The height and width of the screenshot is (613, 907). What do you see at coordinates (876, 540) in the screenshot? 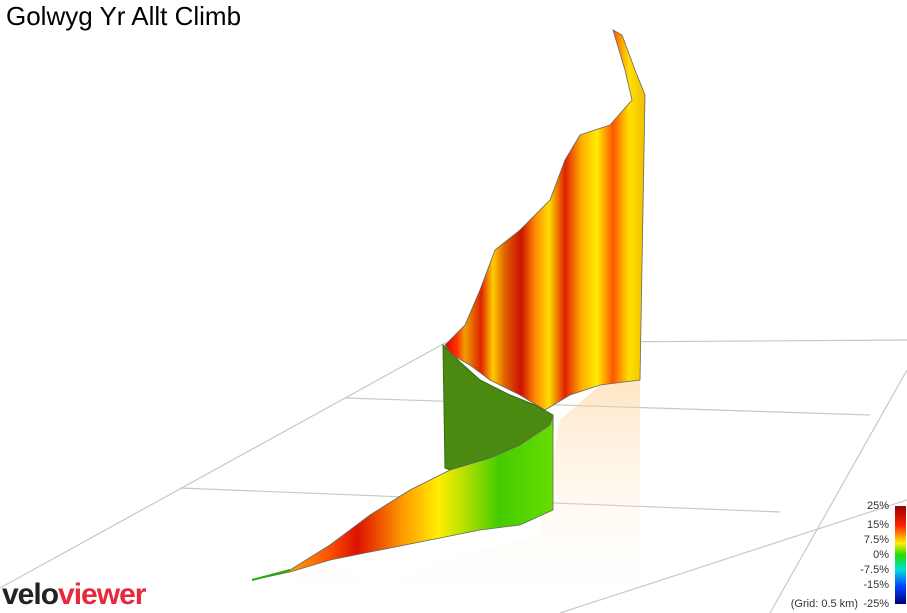
I see `scale-label: 7.5%` at bounding box center [876, 540].